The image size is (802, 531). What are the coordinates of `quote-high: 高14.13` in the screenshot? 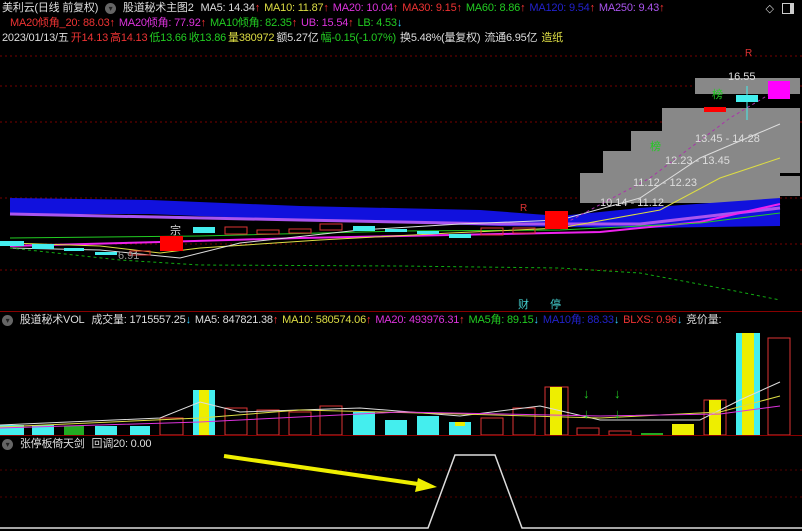 It's located at (129, 38).